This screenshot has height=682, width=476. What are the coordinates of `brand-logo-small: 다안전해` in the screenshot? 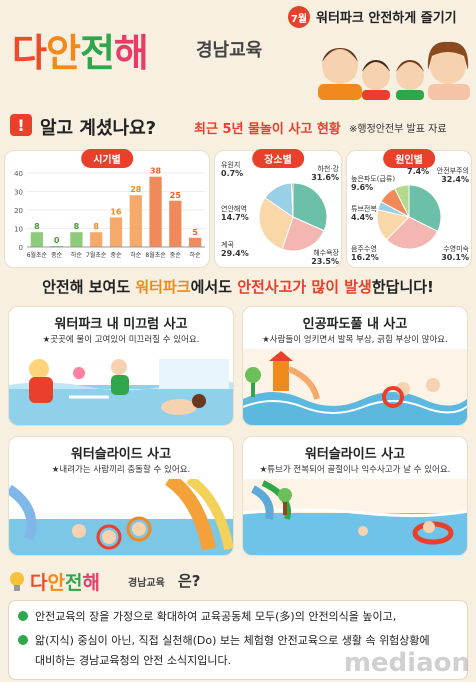 It's located at (65, 581).